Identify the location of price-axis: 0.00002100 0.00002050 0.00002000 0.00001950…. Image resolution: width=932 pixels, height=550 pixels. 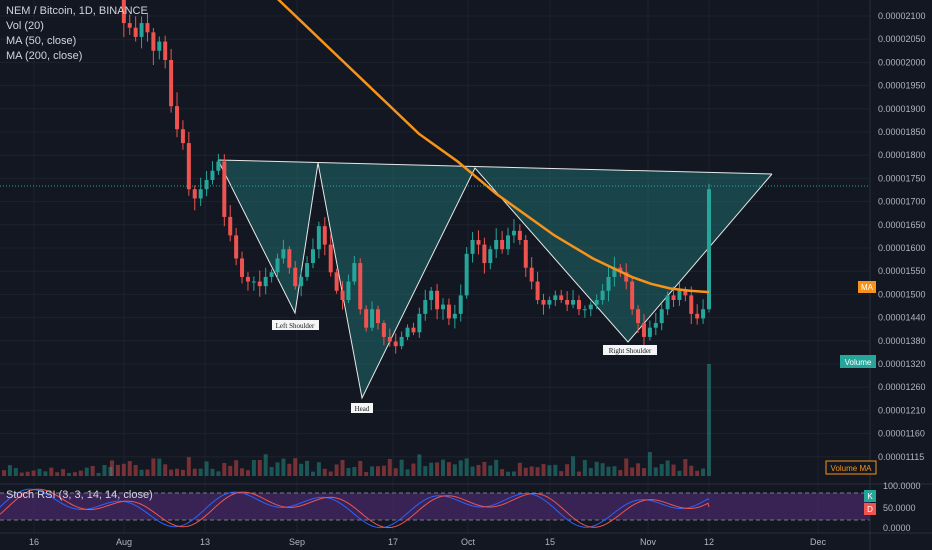
(902, 236).